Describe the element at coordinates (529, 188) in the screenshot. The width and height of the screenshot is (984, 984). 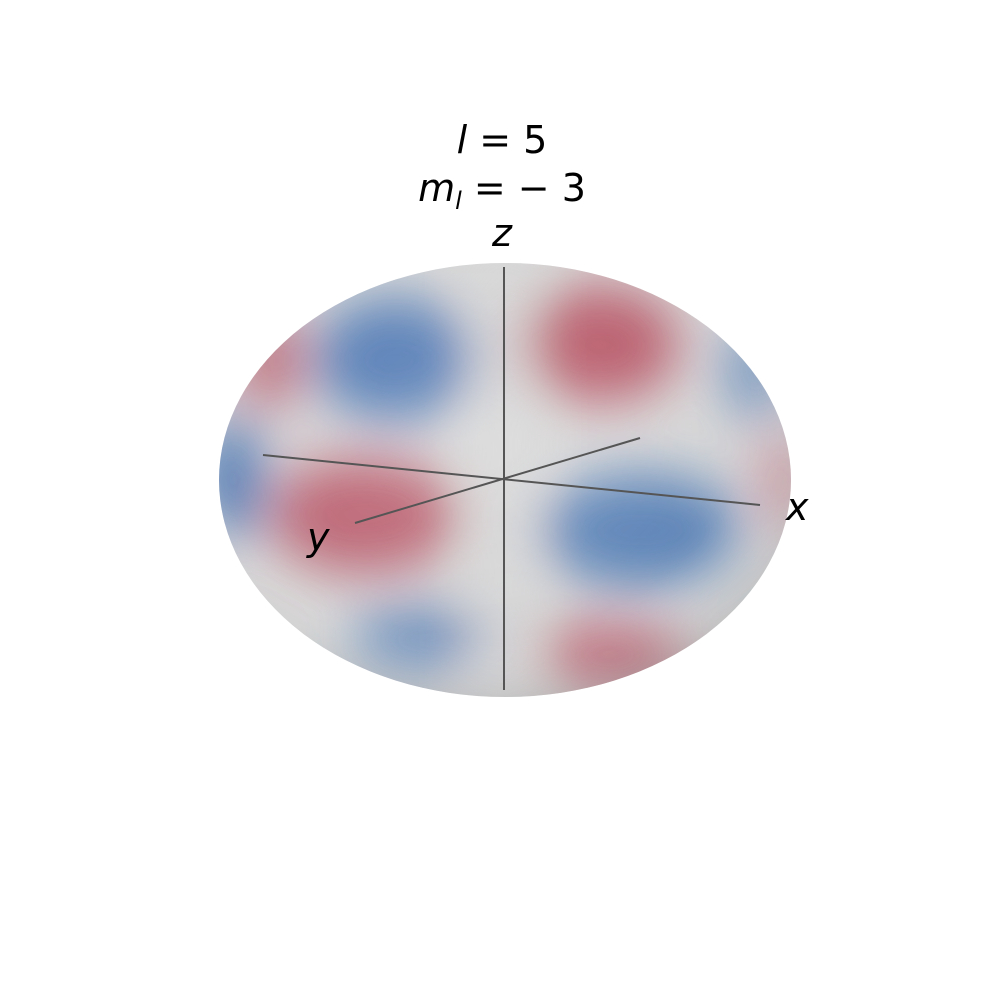
I see `ml-value: = − 3` at that location.